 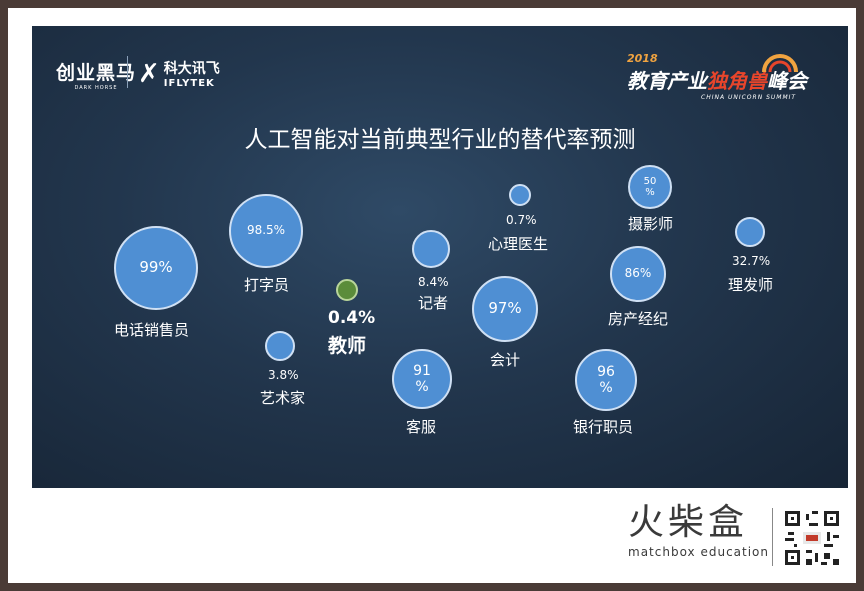 I want to click on summit-year: 2018, so click(x=642, y=58).